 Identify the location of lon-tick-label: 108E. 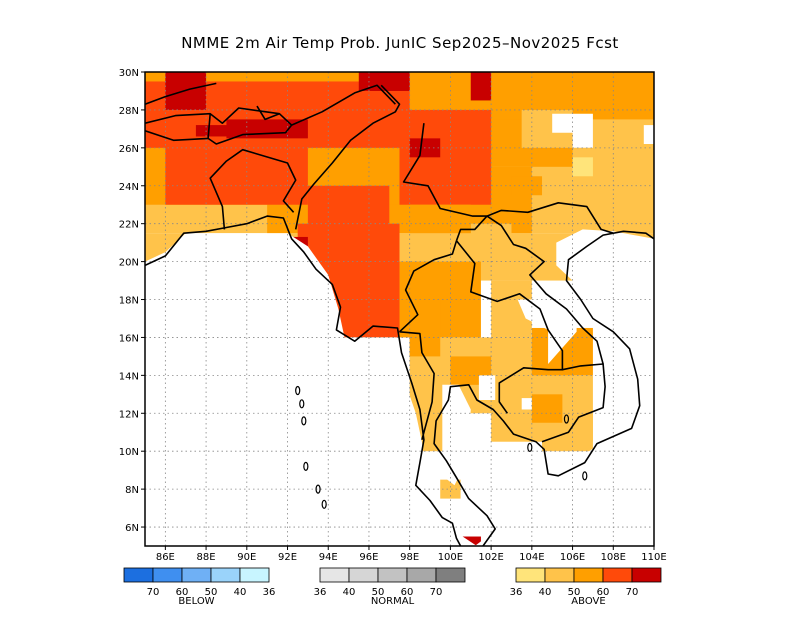
(613, 557).